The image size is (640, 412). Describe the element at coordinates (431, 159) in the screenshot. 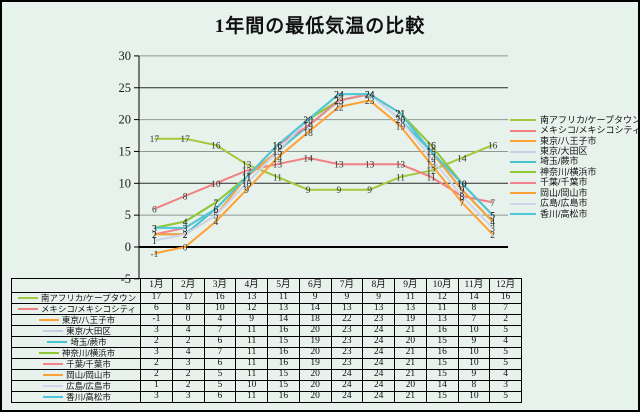

I see `data-label: 14` at that location.